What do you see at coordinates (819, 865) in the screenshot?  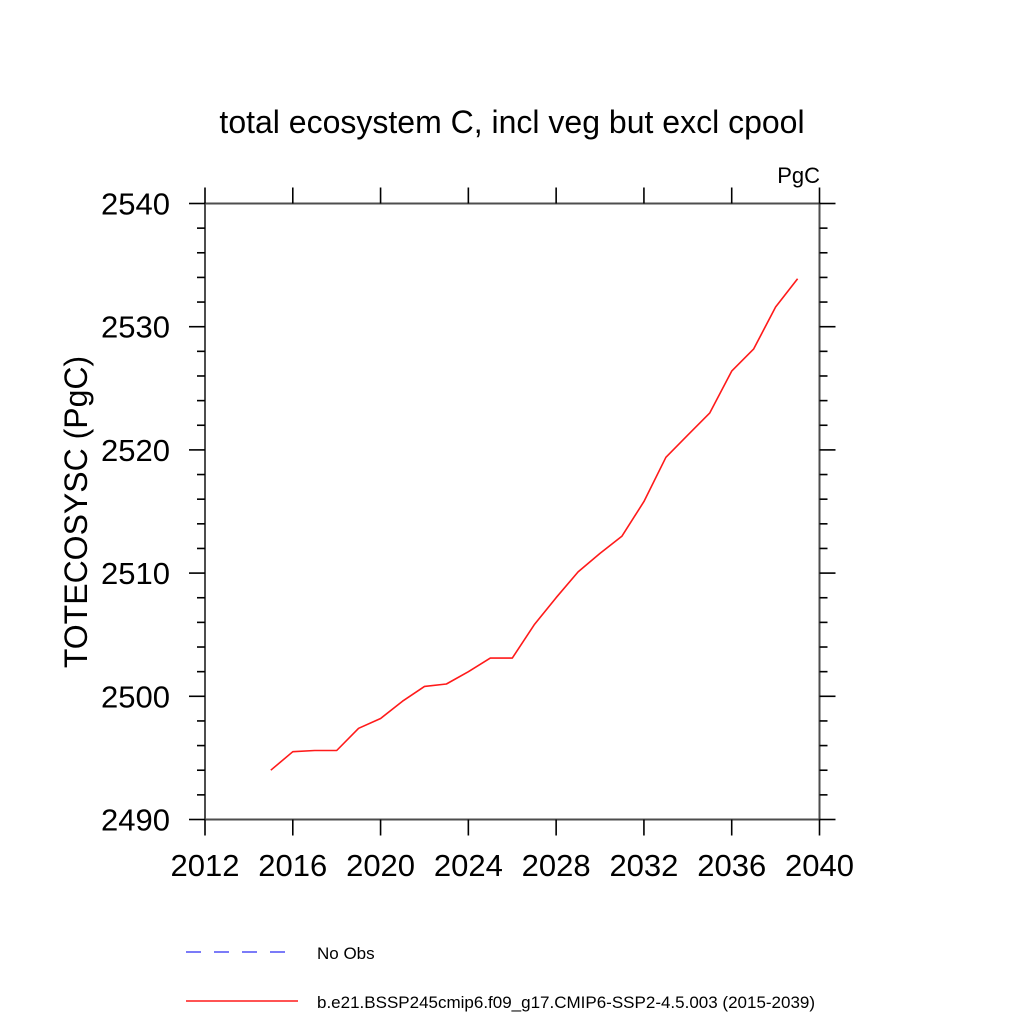 I see `x-tick-label: 2040` at bounding box center [819, 865].